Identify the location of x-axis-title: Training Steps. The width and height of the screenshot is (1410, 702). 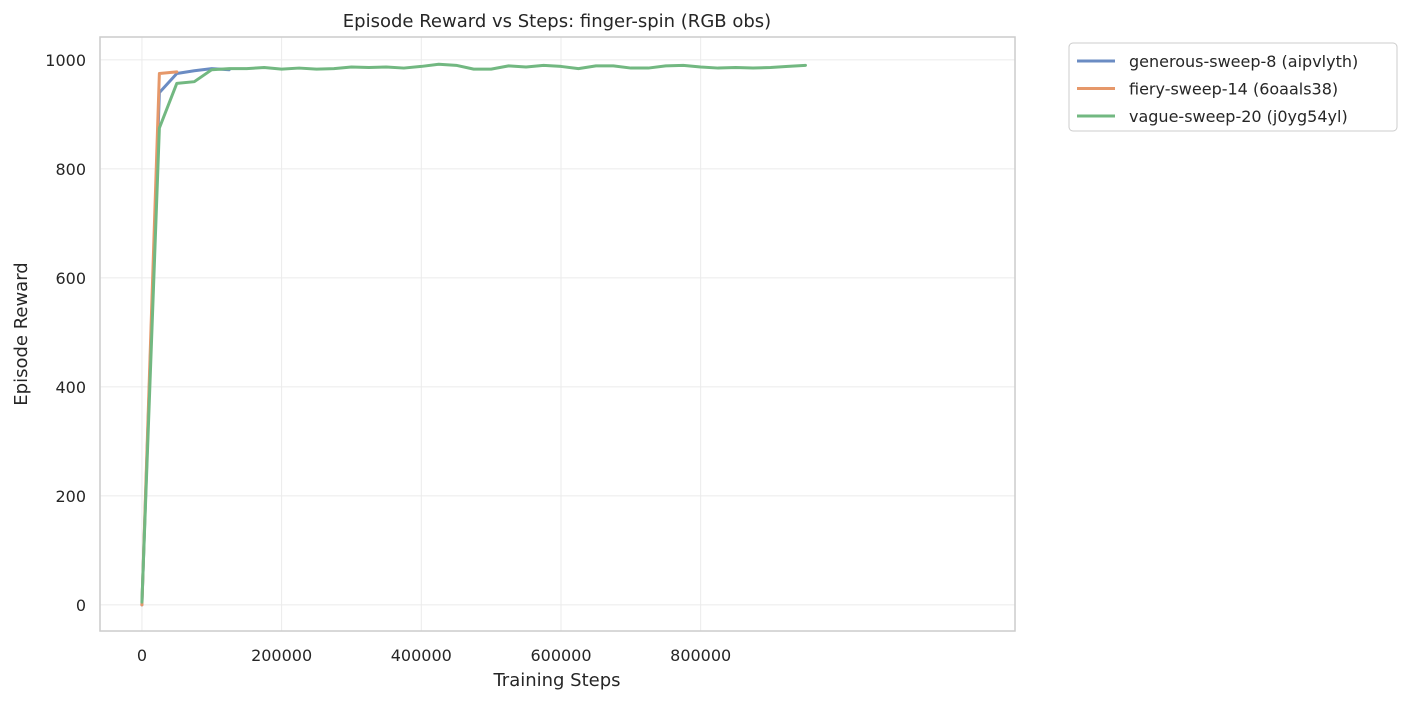
(556, 680).